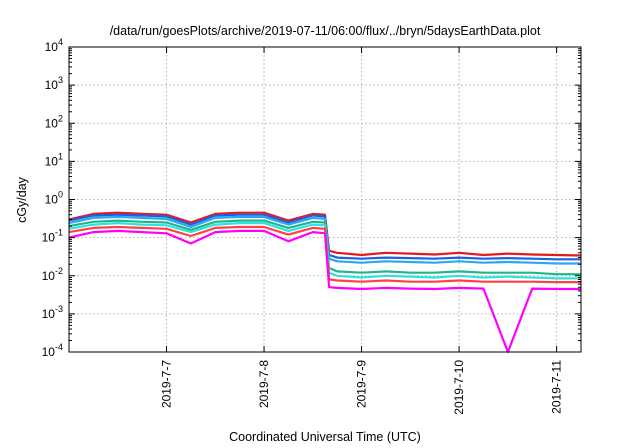 The width and height of the screenshot is (640, 448). I want to click on y-axis-label: cGy/day, so click(22, 199).